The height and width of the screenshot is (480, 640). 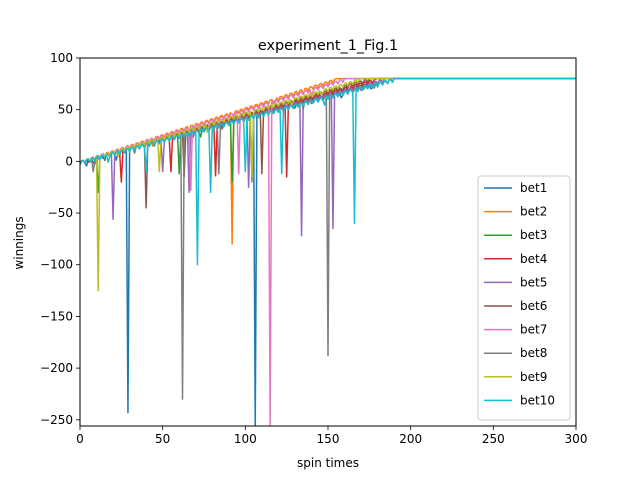 What do you see at coordinates (410, 439) in the screenshot?
I see `x-tick-label: 200` at bounding box center [410, 439].